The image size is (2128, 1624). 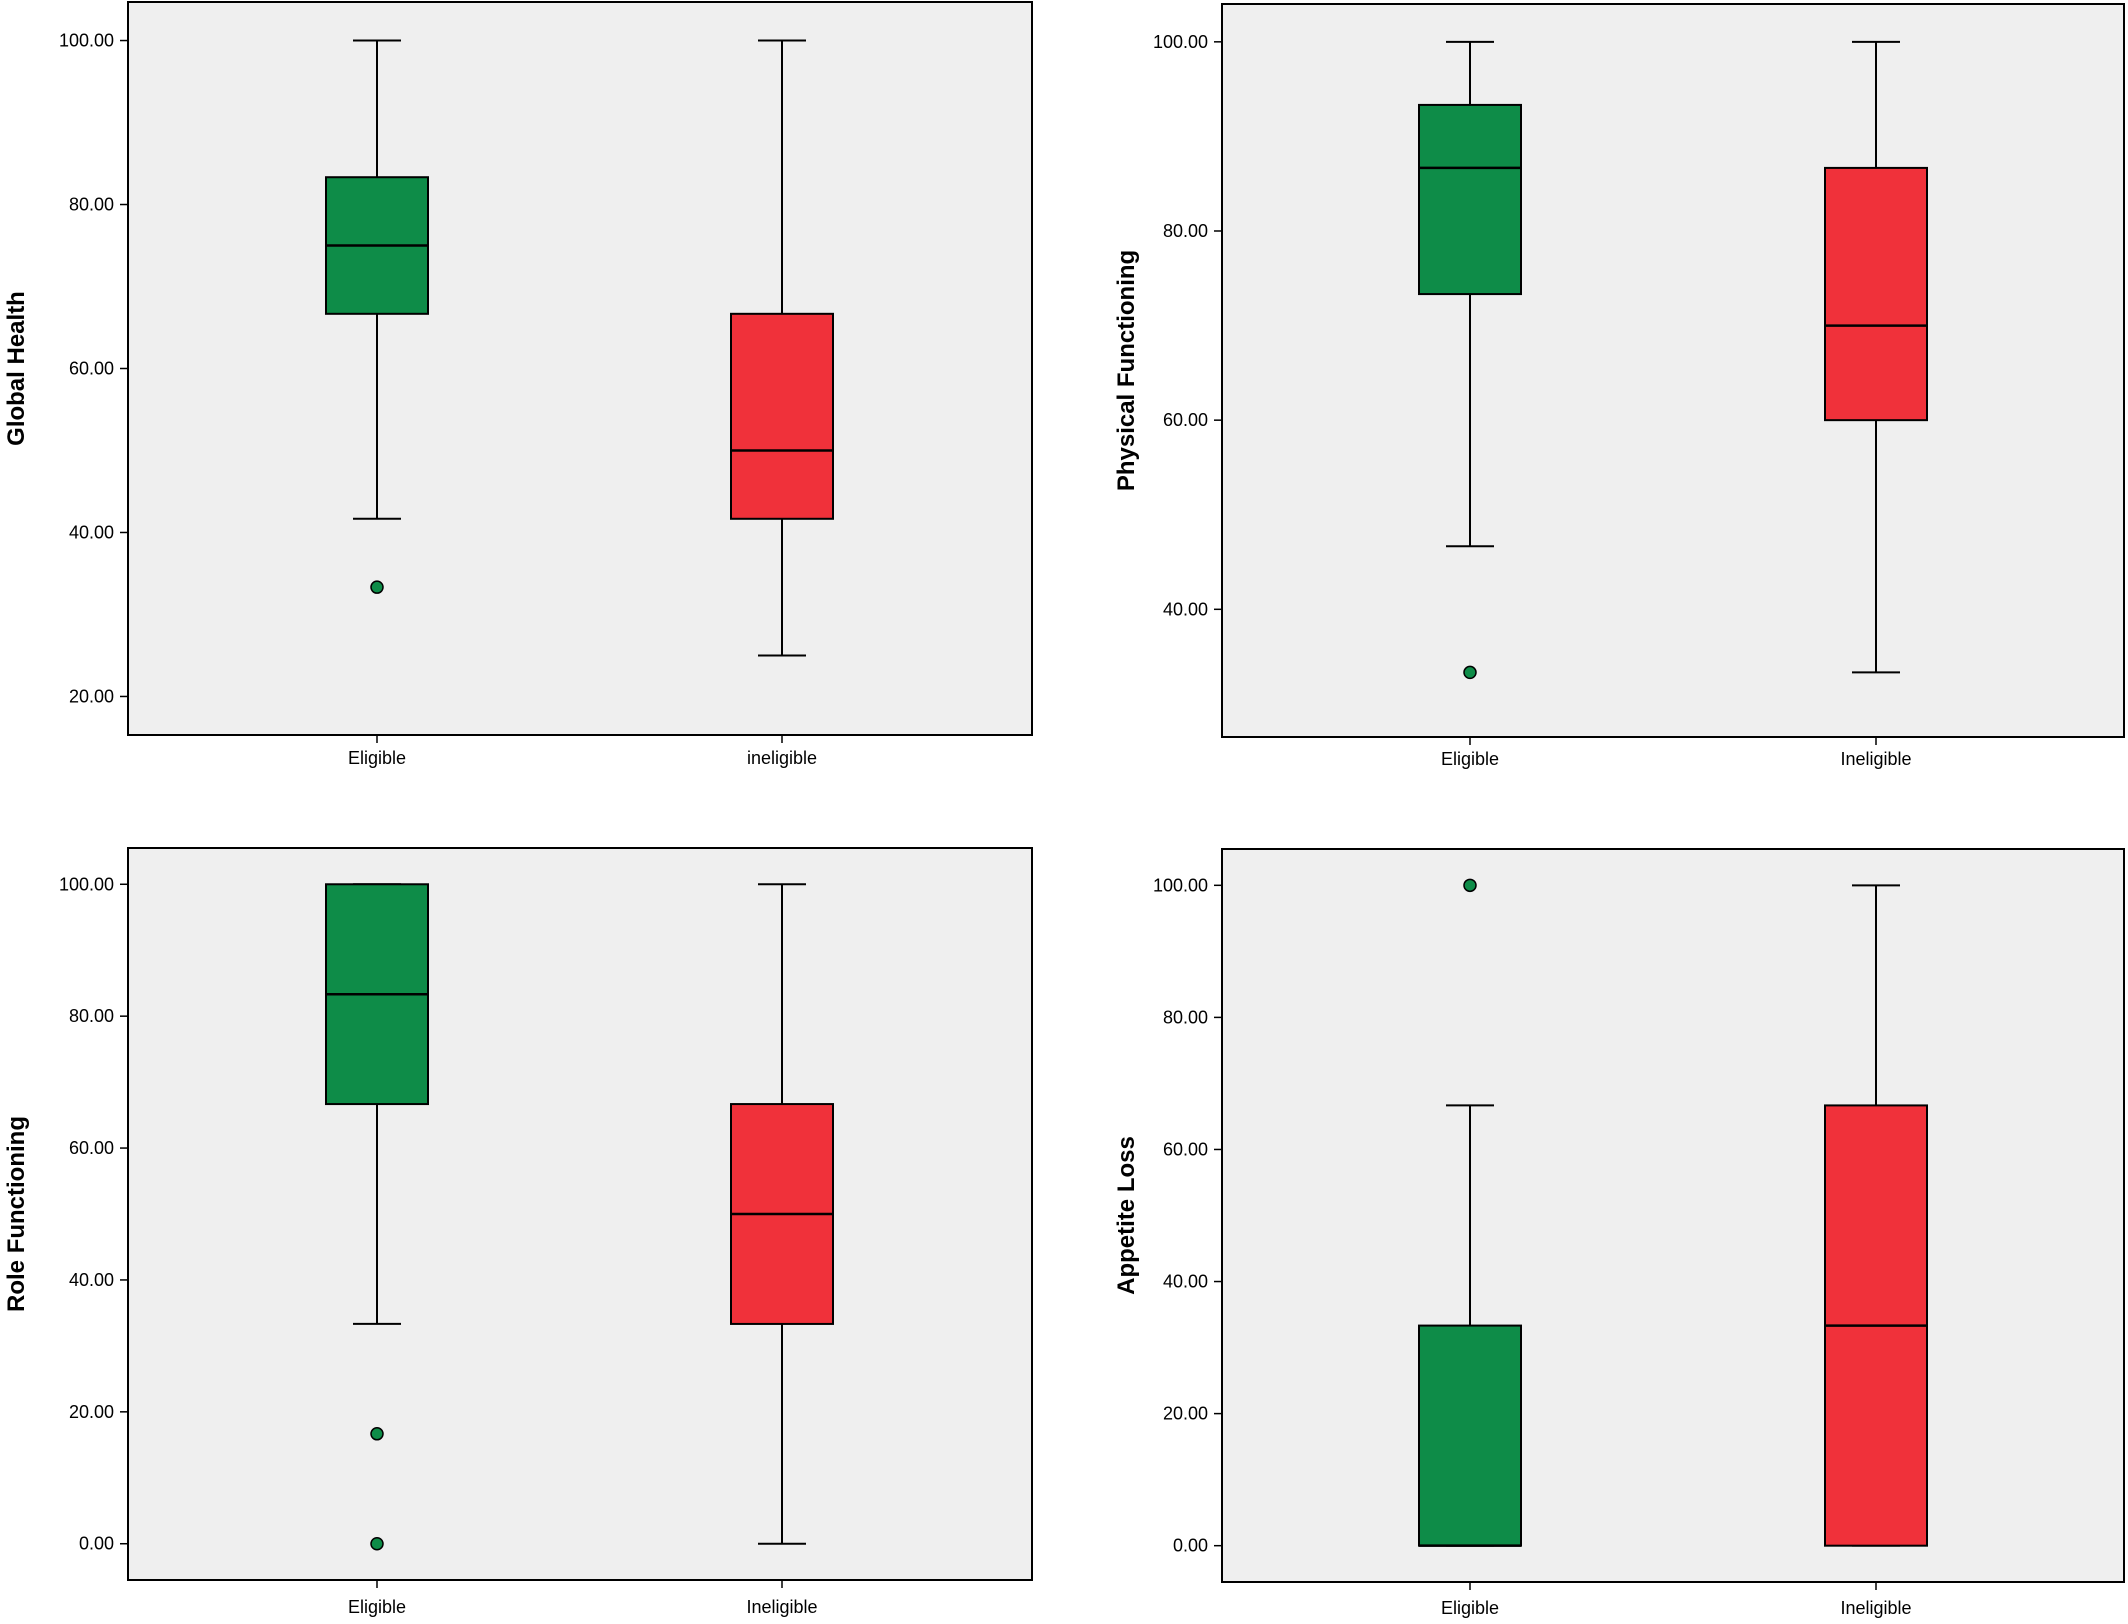 What do you see at coordinates (1126, 1215) in the screenshot?
I see `y-axis-label: Appetite Loss` at bounding box center [1126, 1215].